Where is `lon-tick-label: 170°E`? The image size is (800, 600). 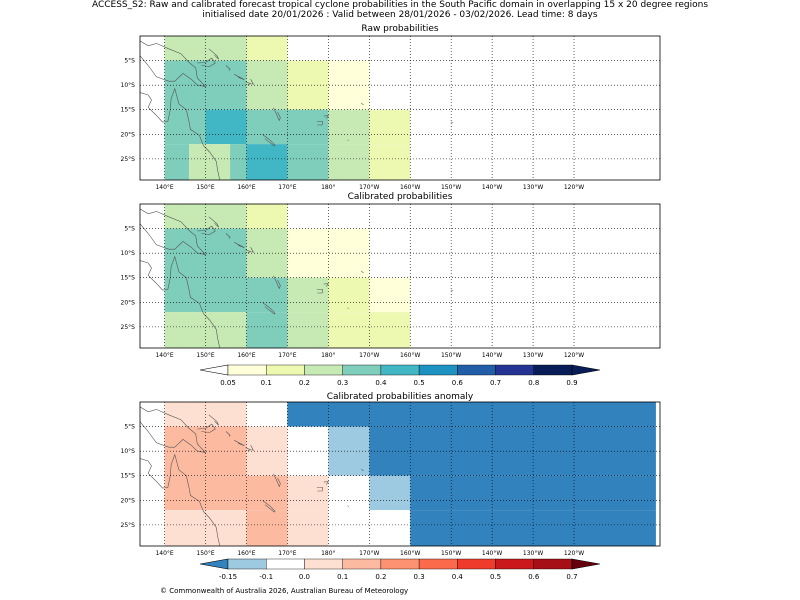
lon-tick-label: 170°E is located at coordinates (287, 553).